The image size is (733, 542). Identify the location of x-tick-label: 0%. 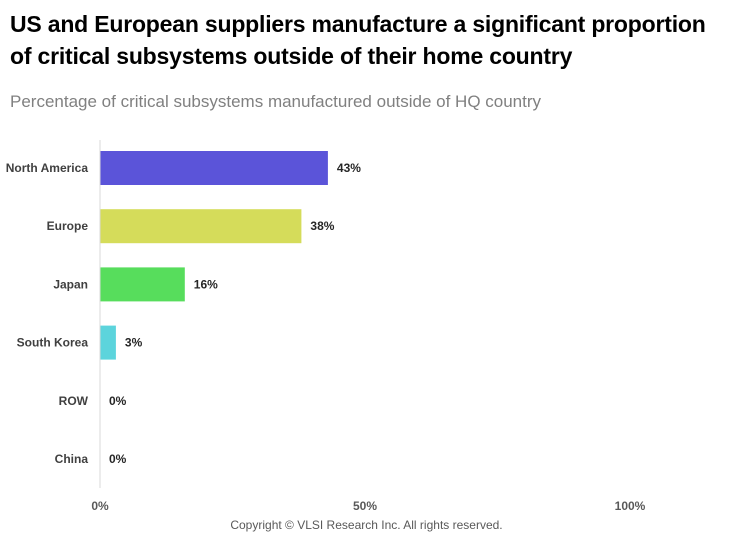
(100, 506).